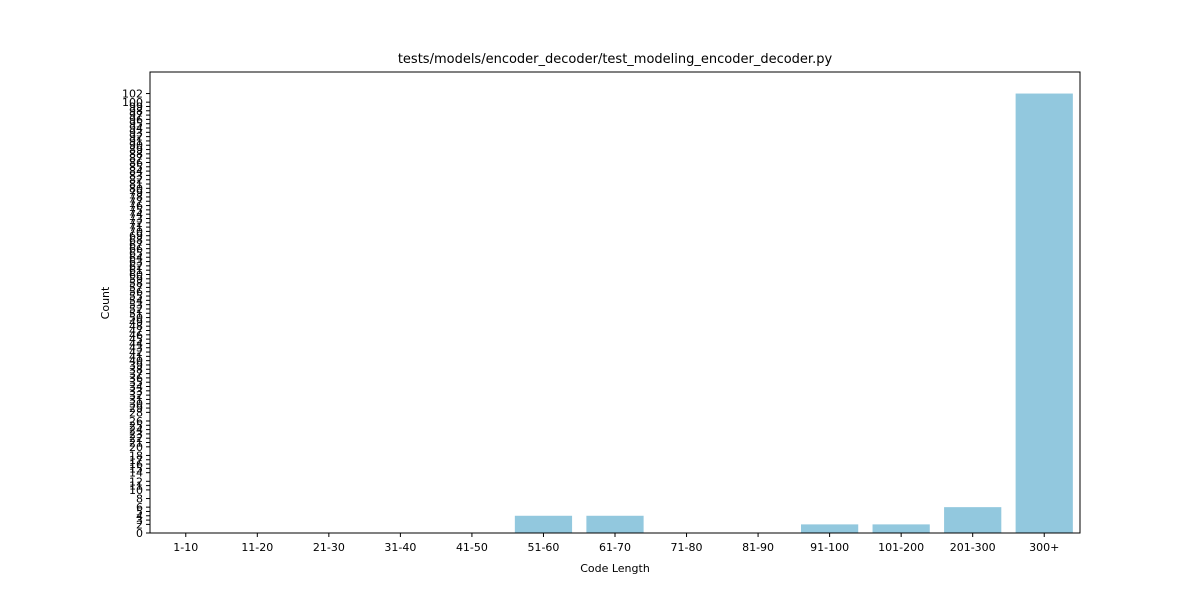 Image resolution: width=1200 pixels, height=600 pixels. I want to click on y-tick-label: 85, so click(136, 167).